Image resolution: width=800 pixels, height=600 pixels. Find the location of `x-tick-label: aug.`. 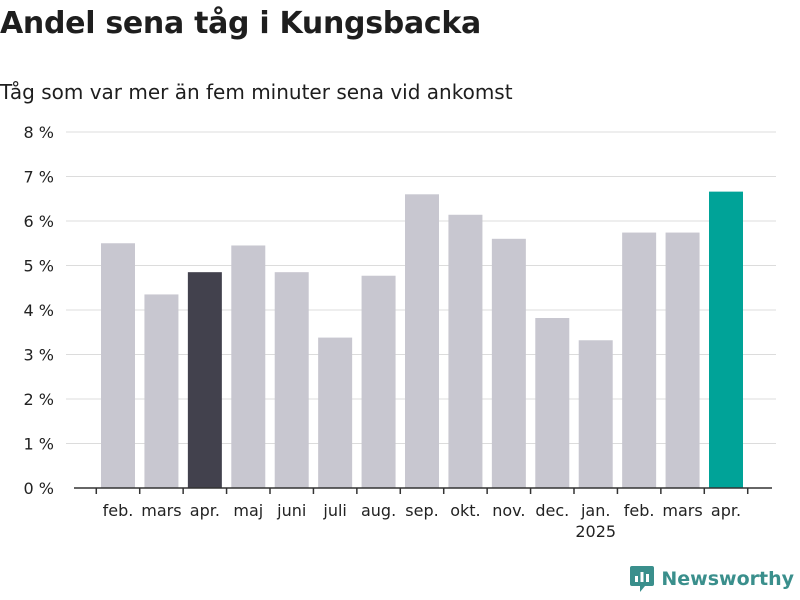

x-tick-label: aug. is located at coordinates (378, 510).